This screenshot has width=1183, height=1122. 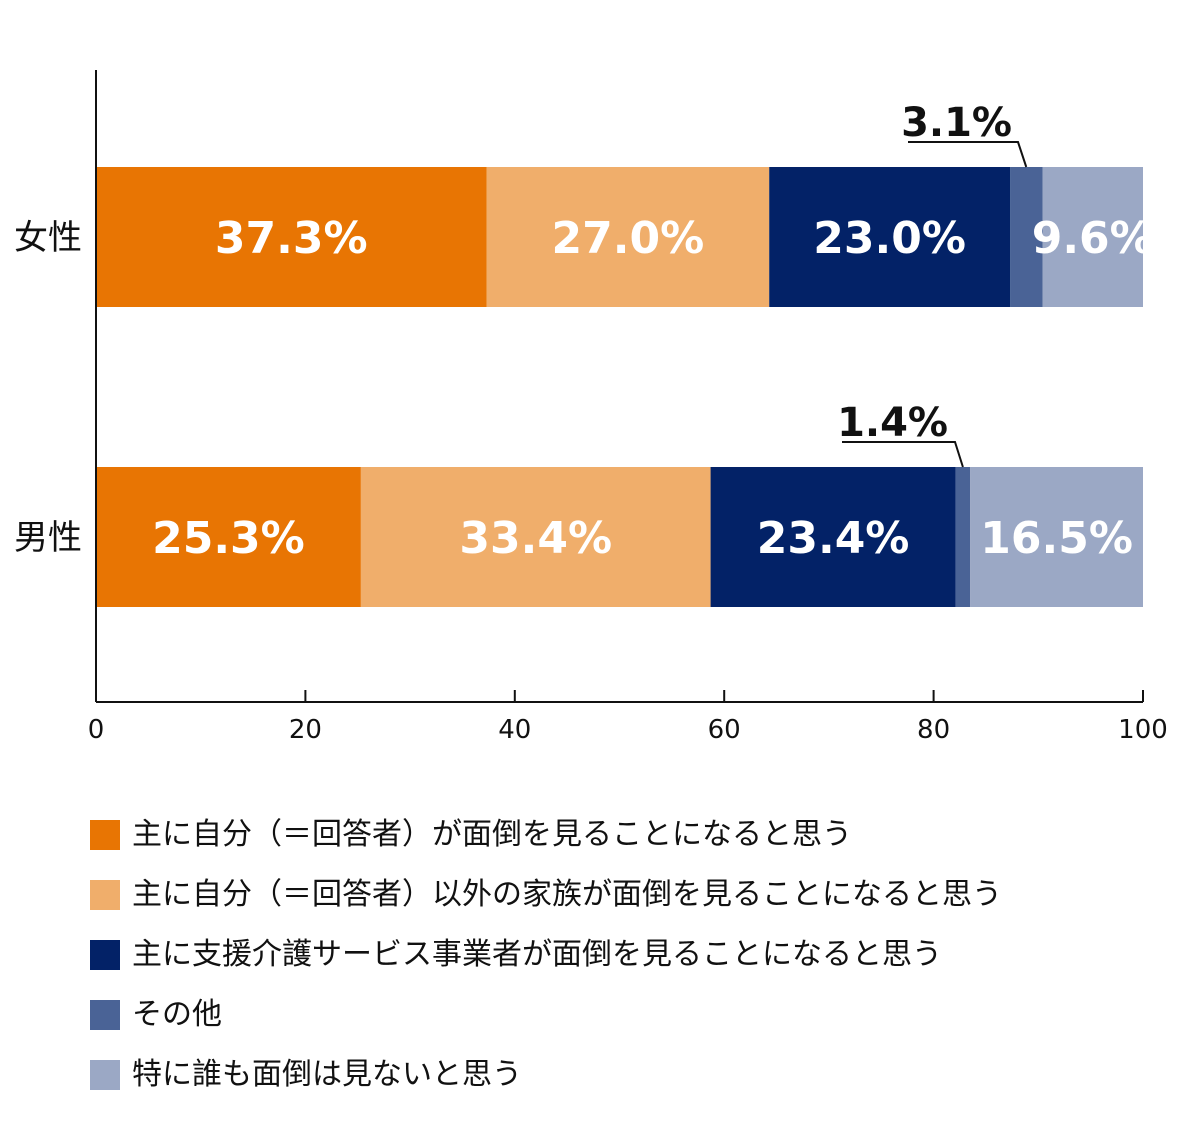 What do you see at coordinates (492, 834) in the screenshot?
I see `legend-label: 主に自分（＝回答者）が面倒を見ることになると思う` at bounding box center [492, 834].